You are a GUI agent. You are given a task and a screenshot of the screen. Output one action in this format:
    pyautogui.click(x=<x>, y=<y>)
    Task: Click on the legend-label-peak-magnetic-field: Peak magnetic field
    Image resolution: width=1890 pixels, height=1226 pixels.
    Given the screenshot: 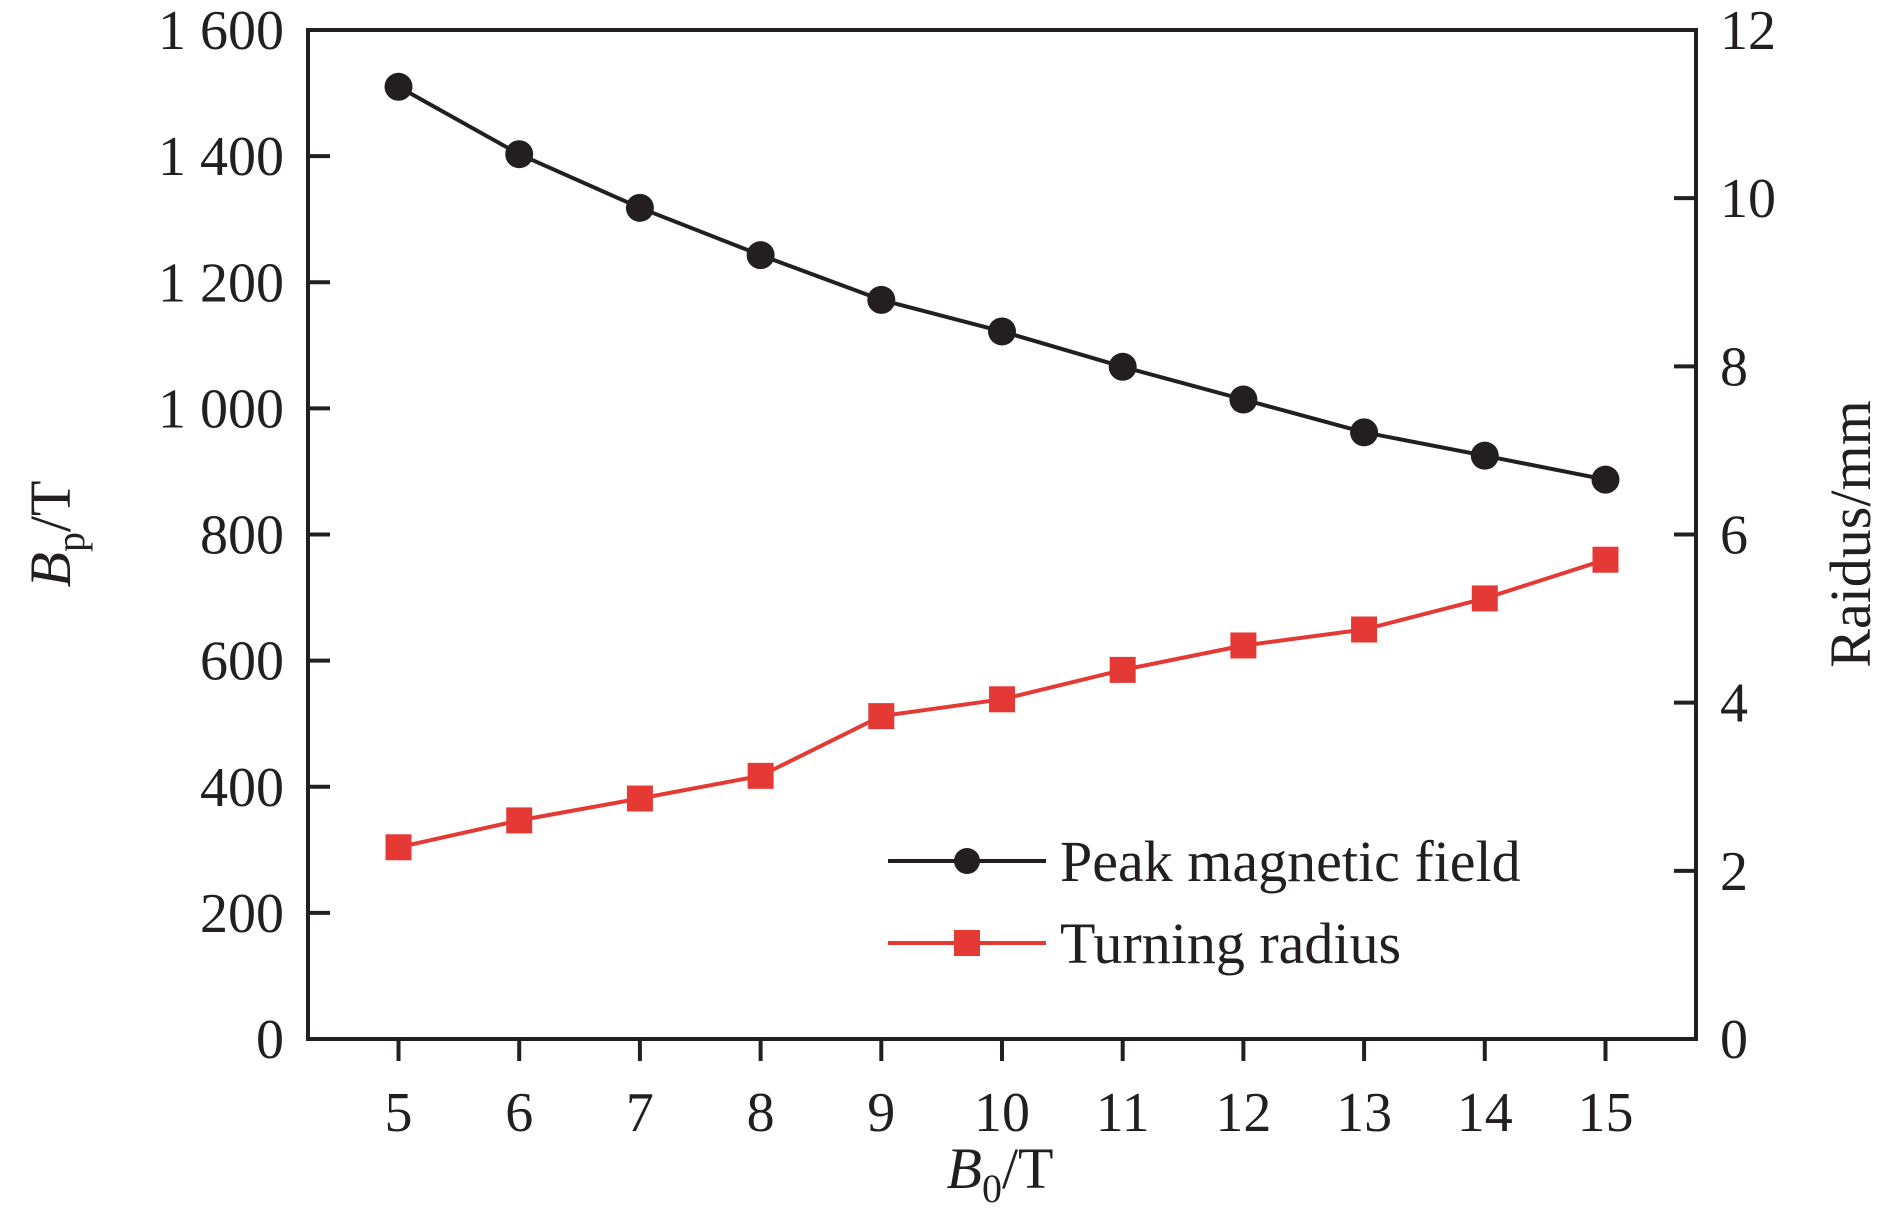 What is the action you would take?
    pyautogui.click(x=1290, y=861)
    